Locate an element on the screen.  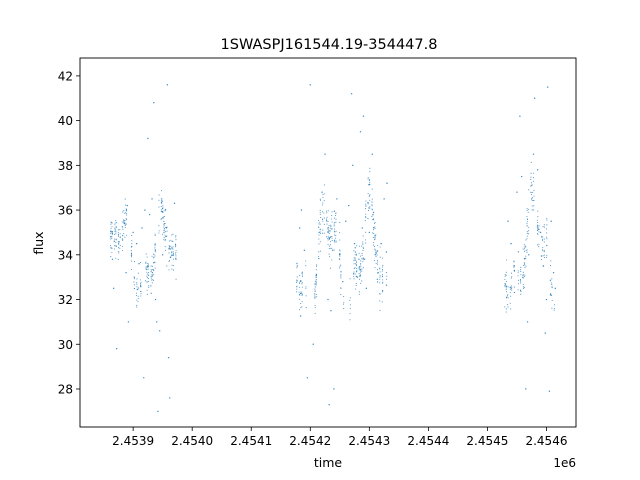
x-tick-label: 2.4545 is located at coordinates (487, 441).